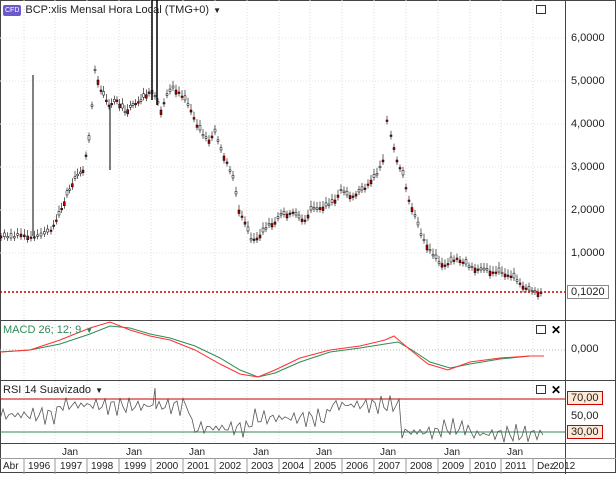 The width and height of the screenshot is (616, 477). I want to click on main-chart-header: CFD BCP:xlis Mensal Hora Local (TMG+0) ▼, so click(112, 10).